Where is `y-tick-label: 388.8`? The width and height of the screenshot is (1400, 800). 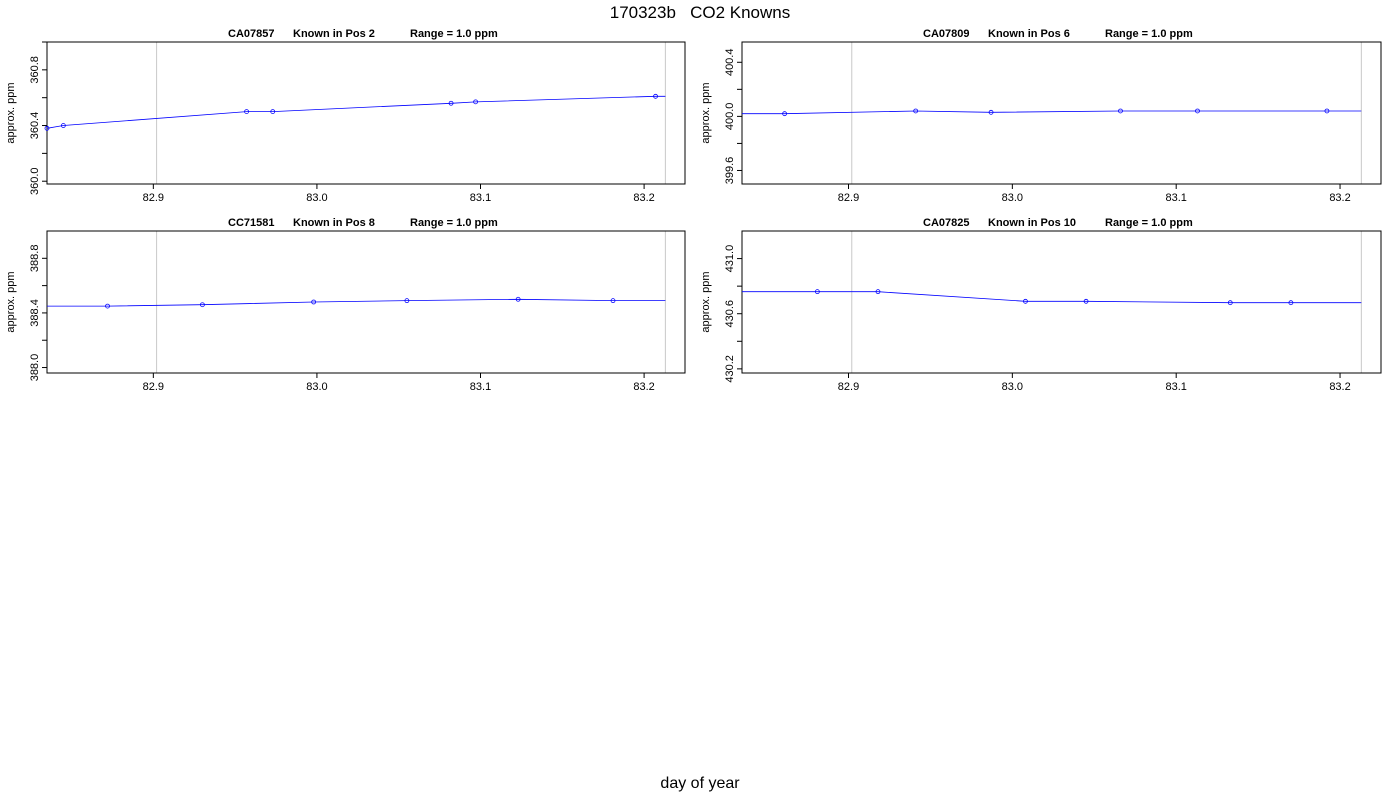
y-tick-label: 388.8 is located at coordinates (35, 259).